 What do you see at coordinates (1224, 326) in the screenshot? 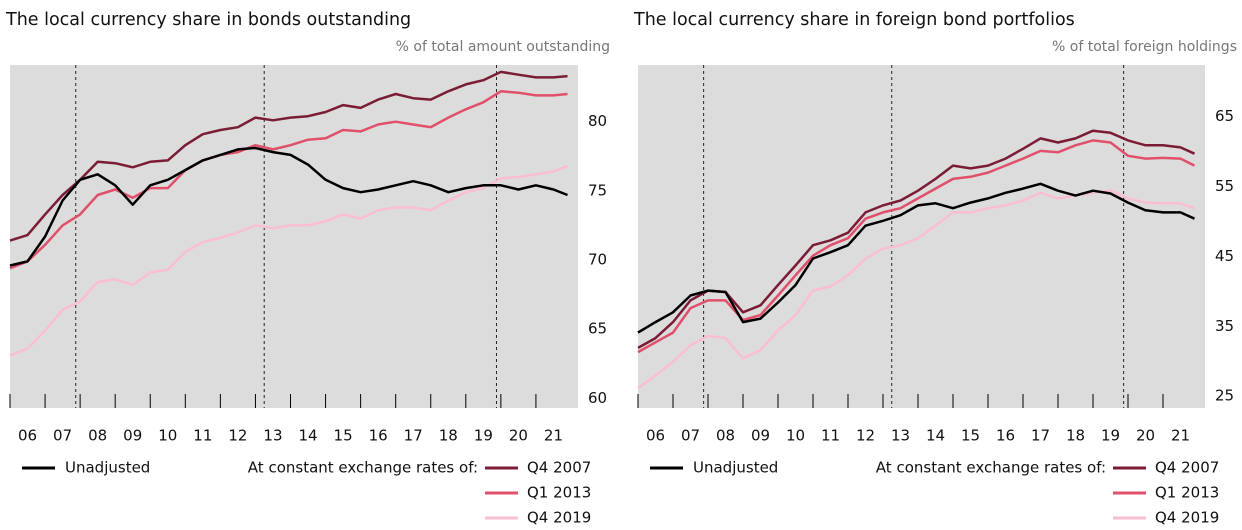
I see `y-tick-label: 35` at bounding box center [1224, 326].